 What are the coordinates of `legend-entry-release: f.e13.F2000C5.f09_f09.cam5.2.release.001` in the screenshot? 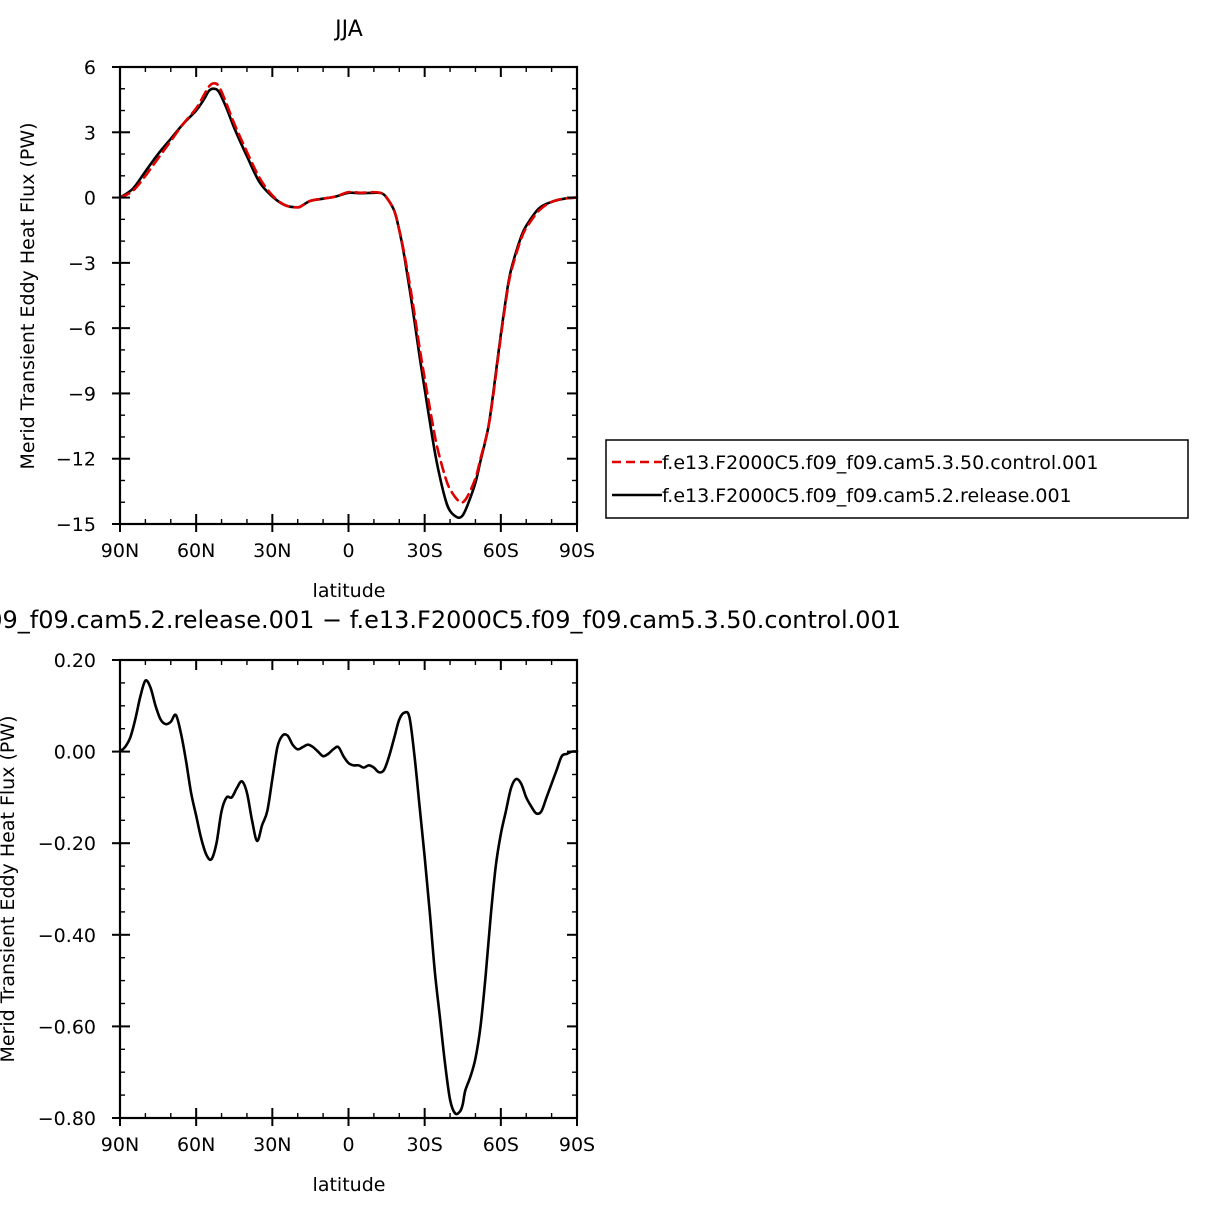 It's located at (867, 496).